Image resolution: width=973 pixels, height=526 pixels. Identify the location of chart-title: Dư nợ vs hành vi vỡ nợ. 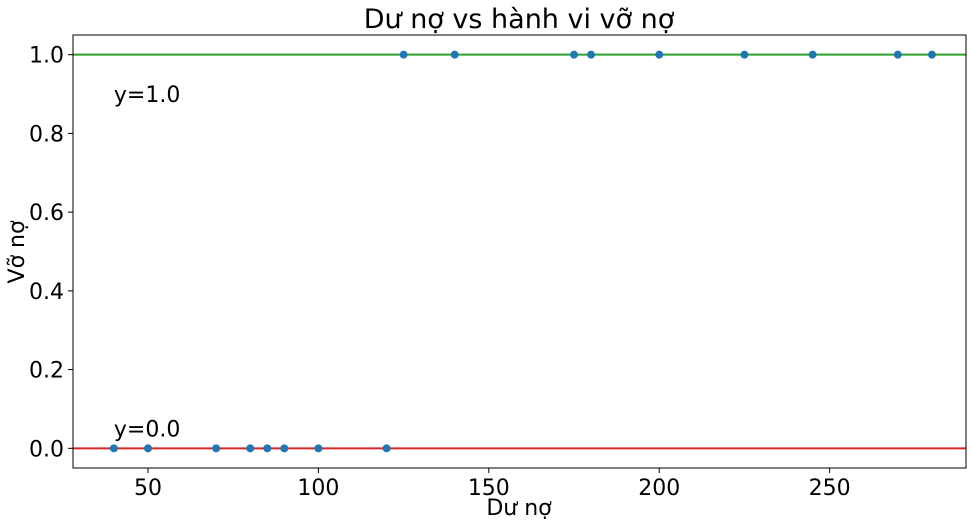
(519, 19).